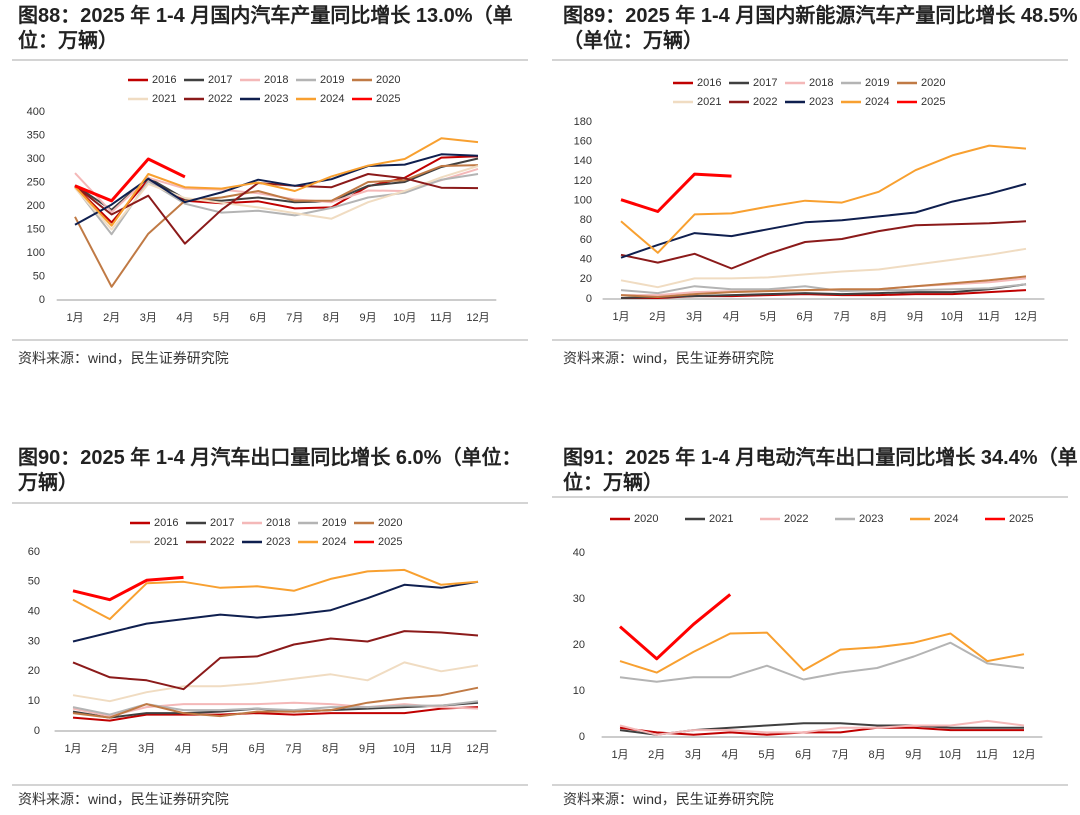  Describe the element at coordinates (36, 159) in the screenshot. I see `y-tick-label: 300` at that location.